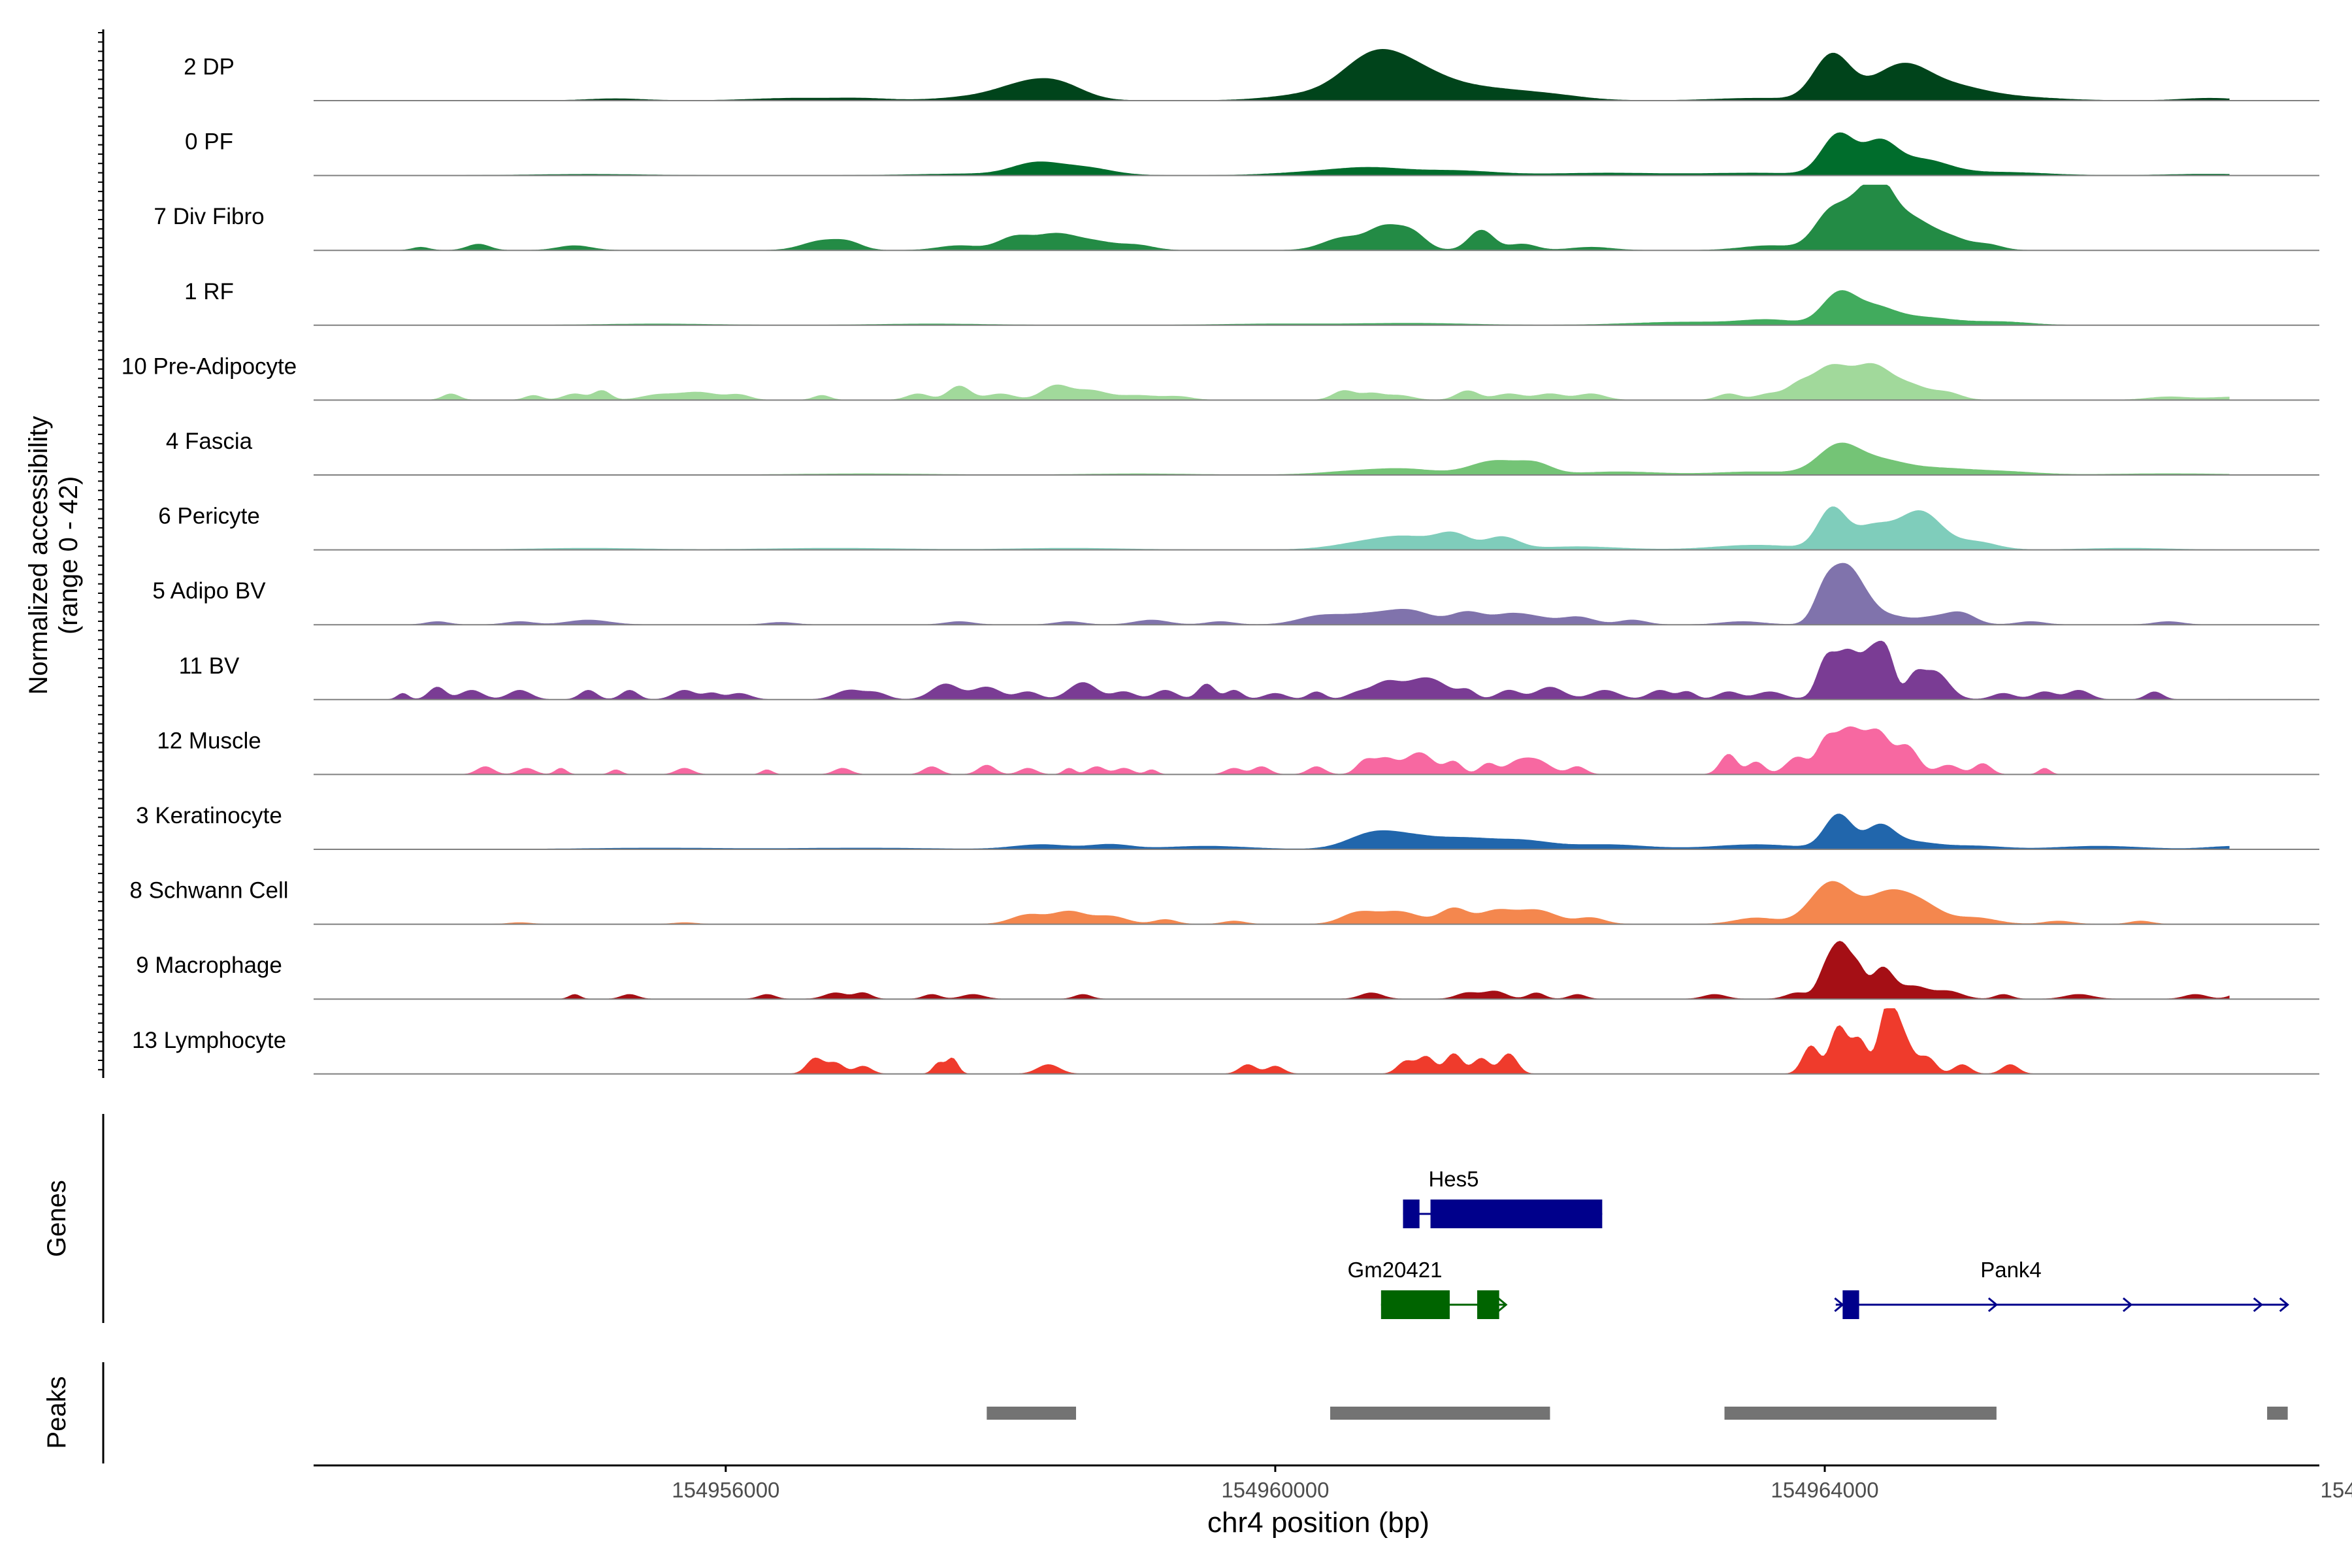 Image resolution: width=2352 pixels, height=1568 pixels. I want to click on track-6-pericyte: 6 Pericyte, so click(1238, 527).